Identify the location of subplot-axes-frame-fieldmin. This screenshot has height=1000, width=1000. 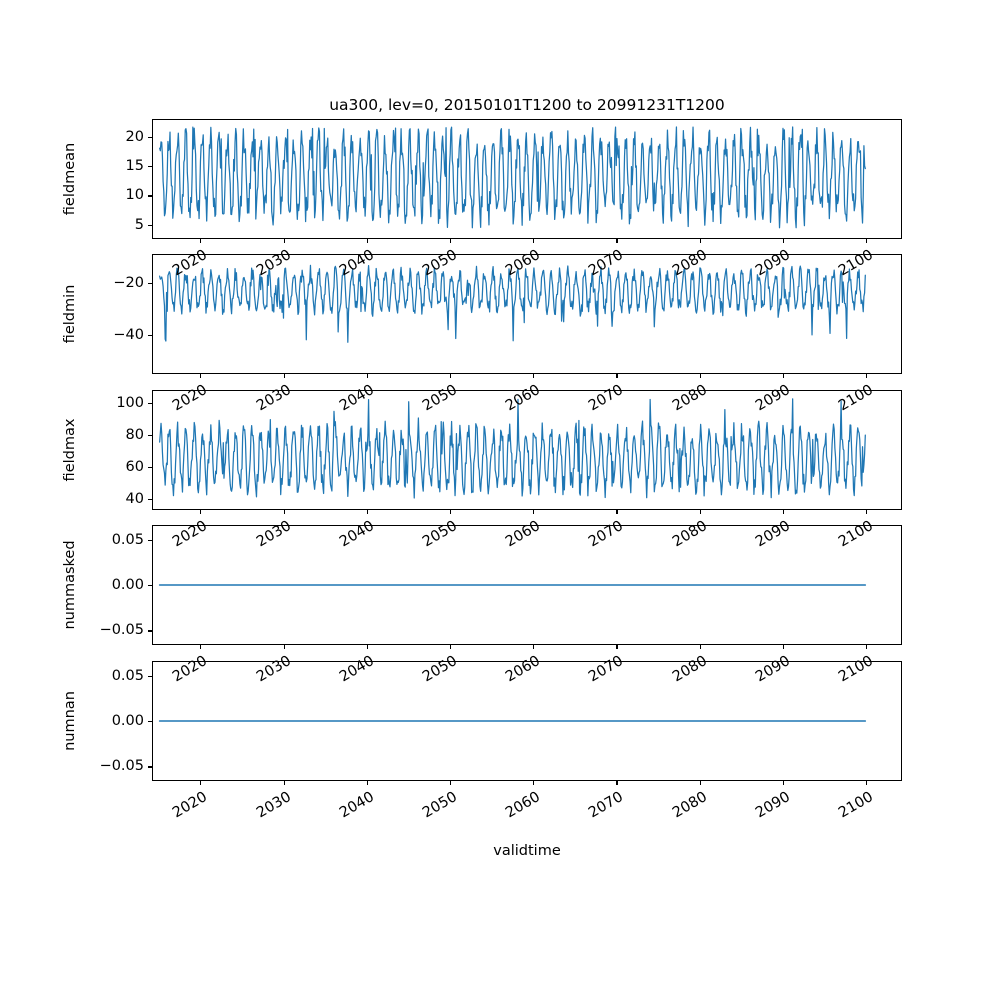
(527, 314).